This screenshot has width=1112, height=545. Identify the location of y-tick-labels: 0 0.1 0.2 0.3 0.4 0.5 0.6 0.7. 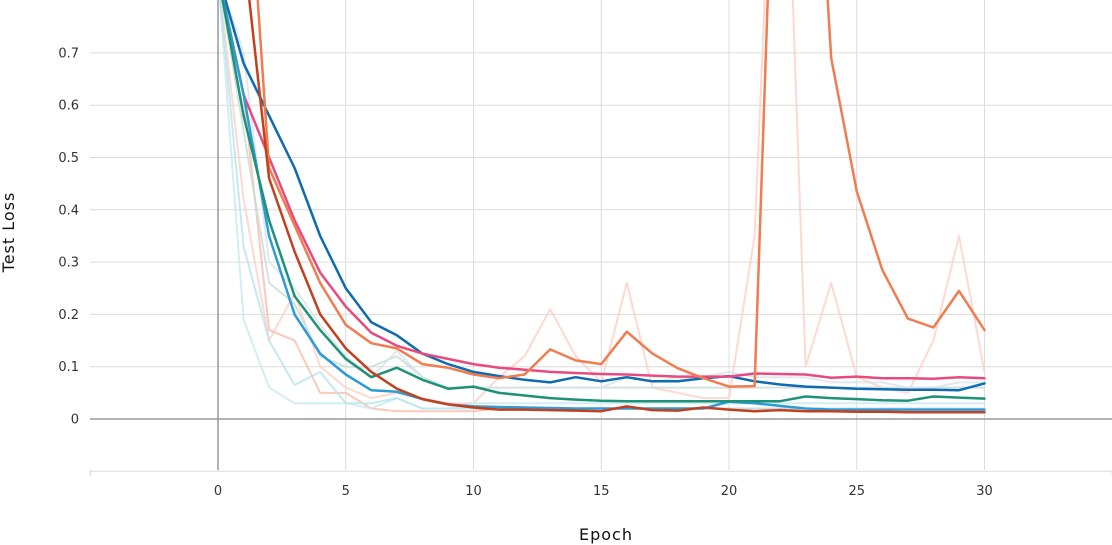
(68, 236).